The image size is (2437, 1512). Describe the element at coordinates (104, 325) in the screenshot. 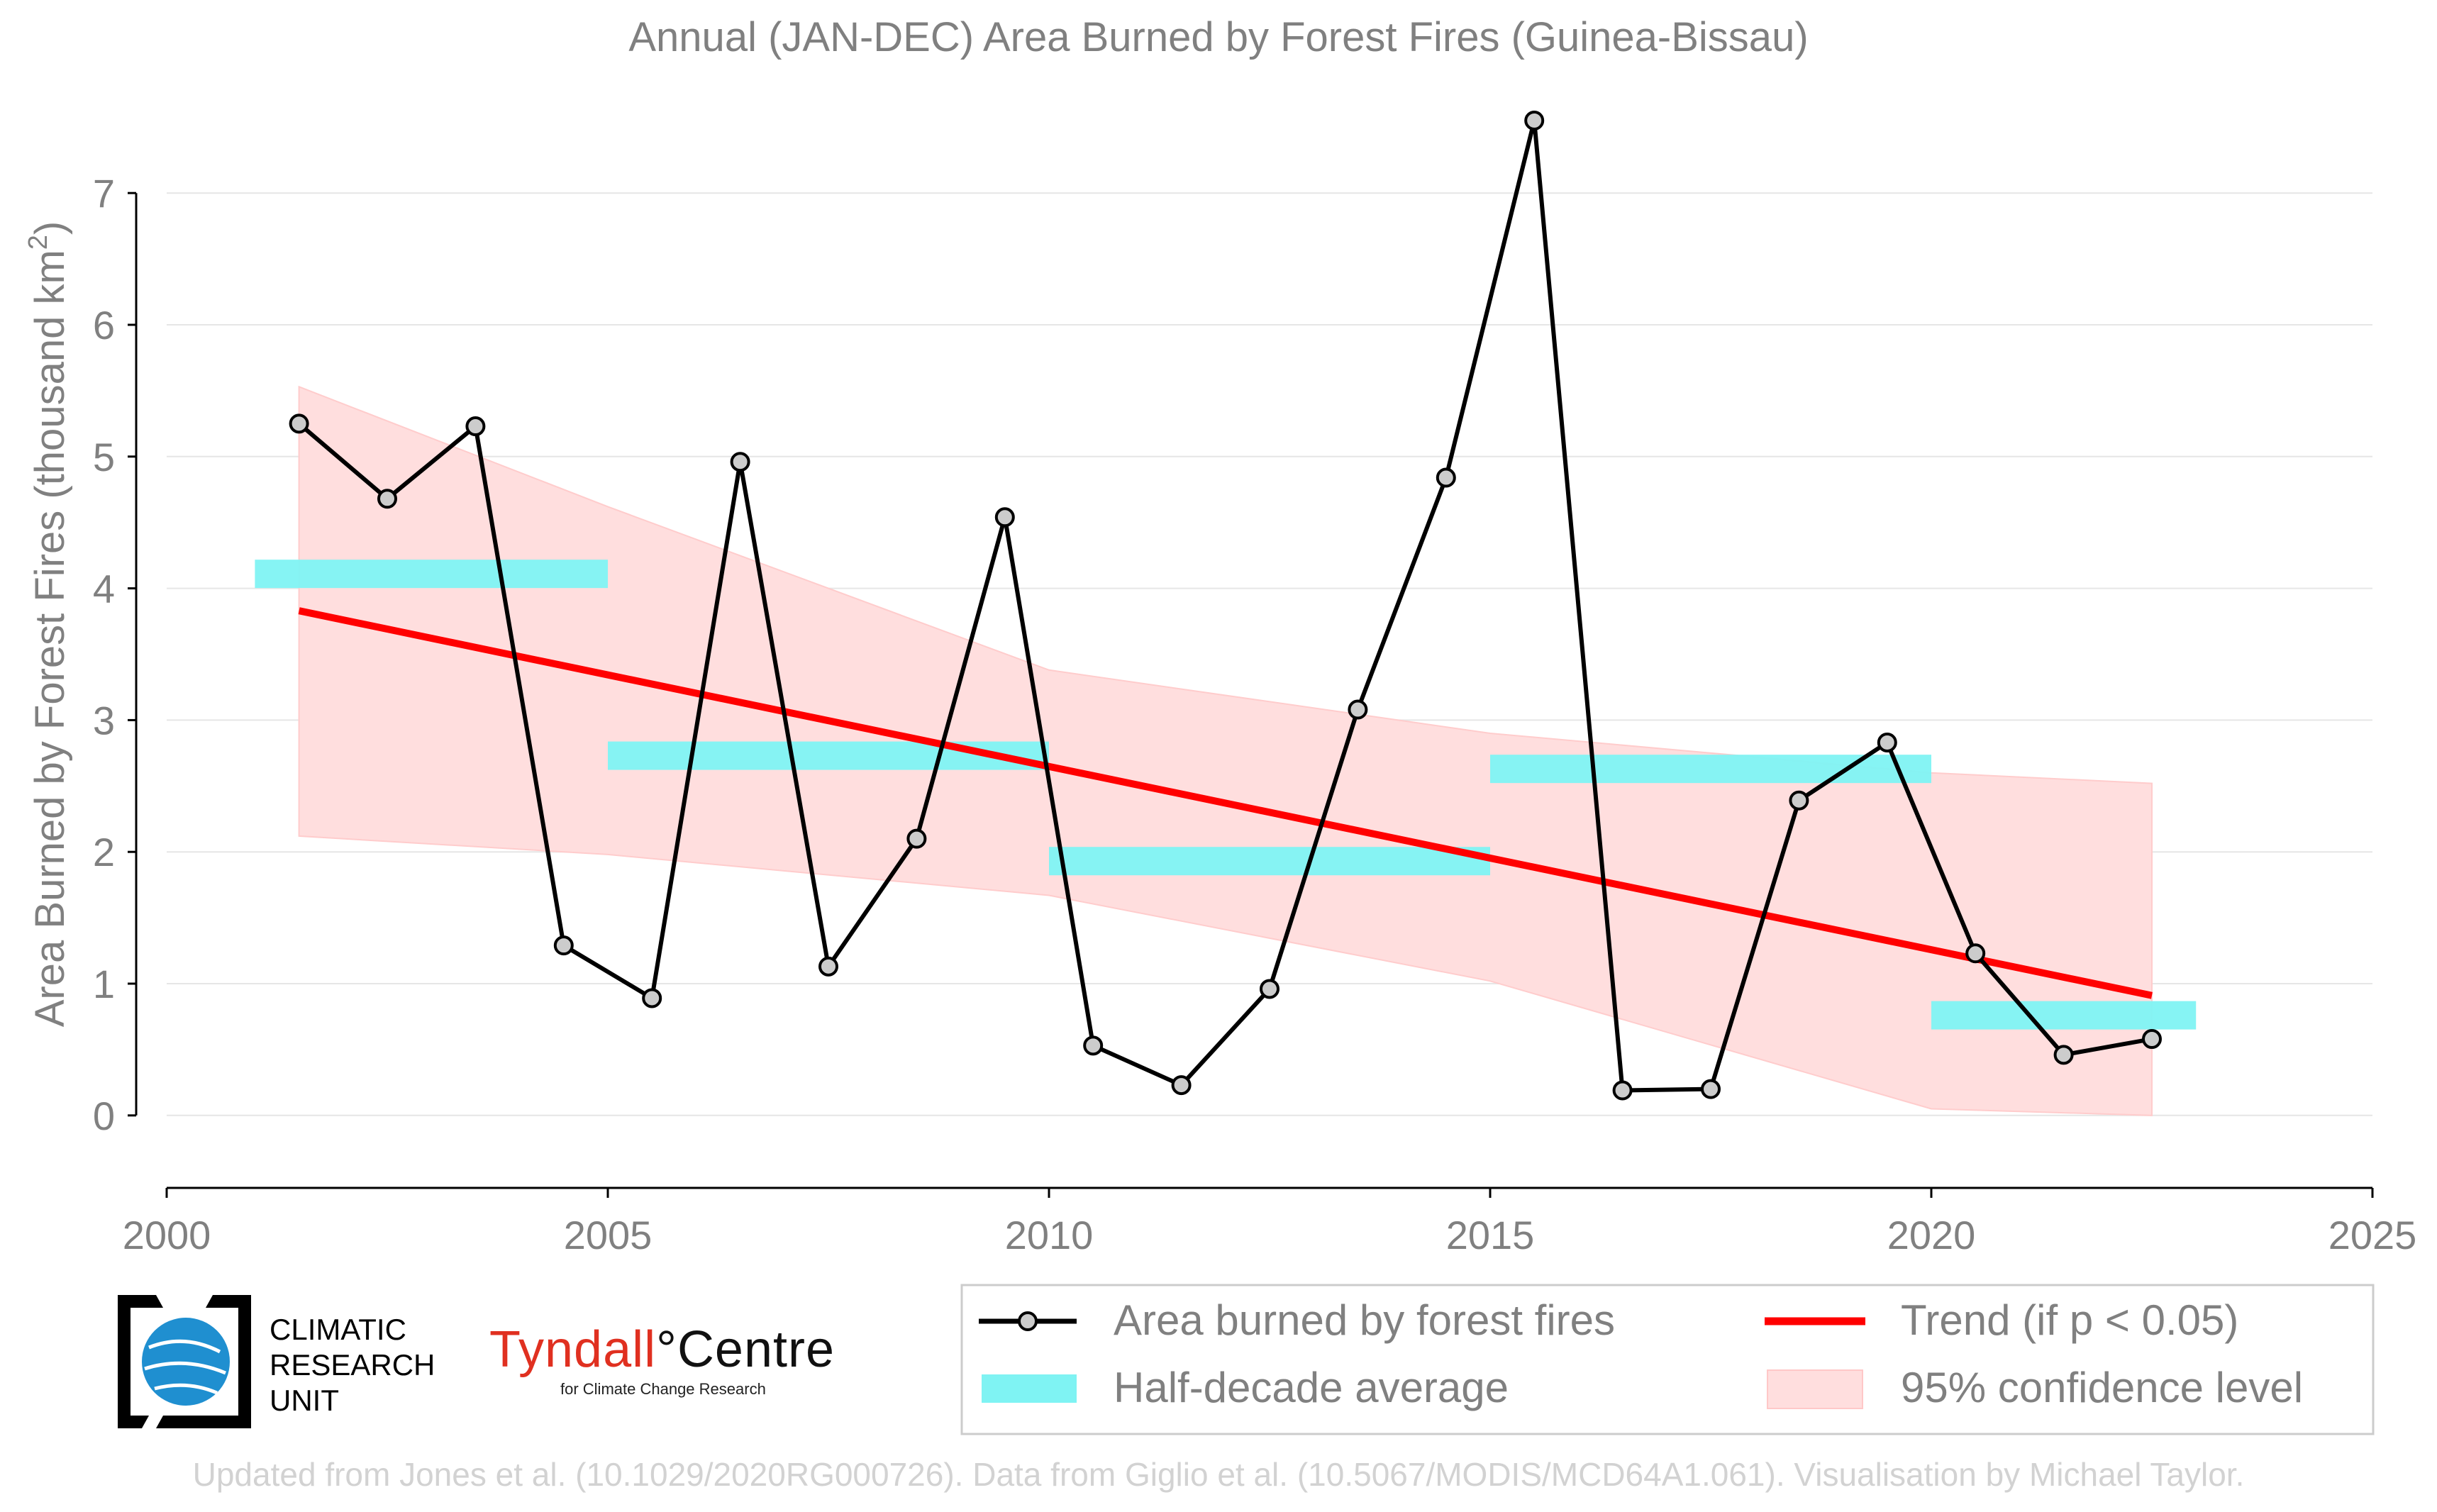

I see `y-tick-label: 6` at that location.